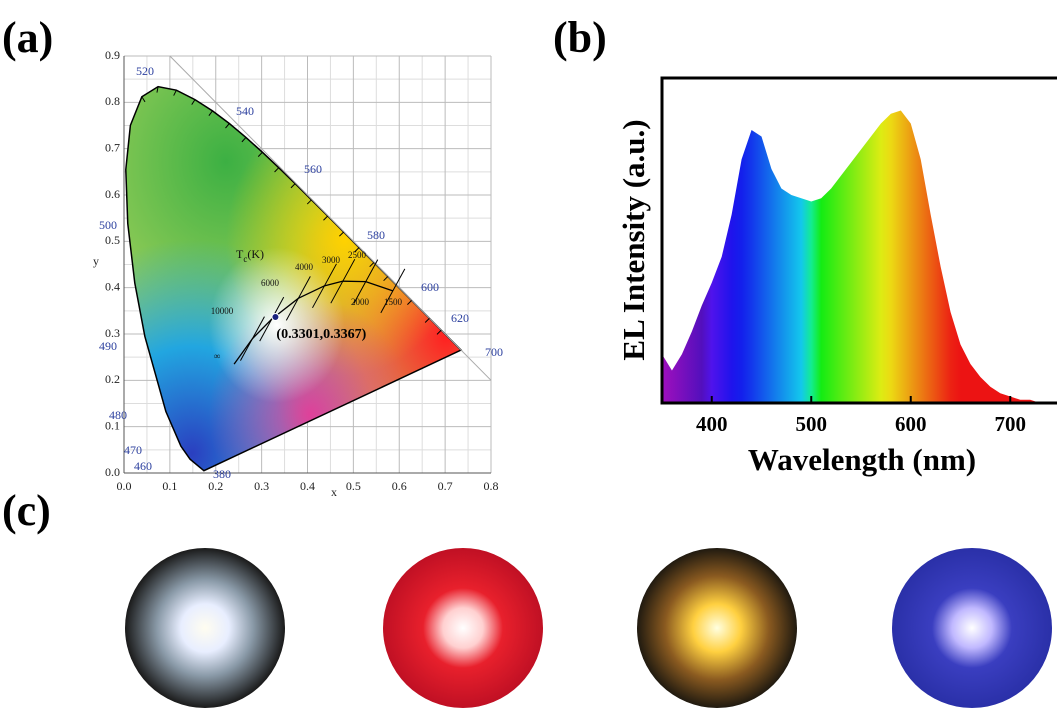  I want to click on wavelength-label: 540, so click(245, 111).